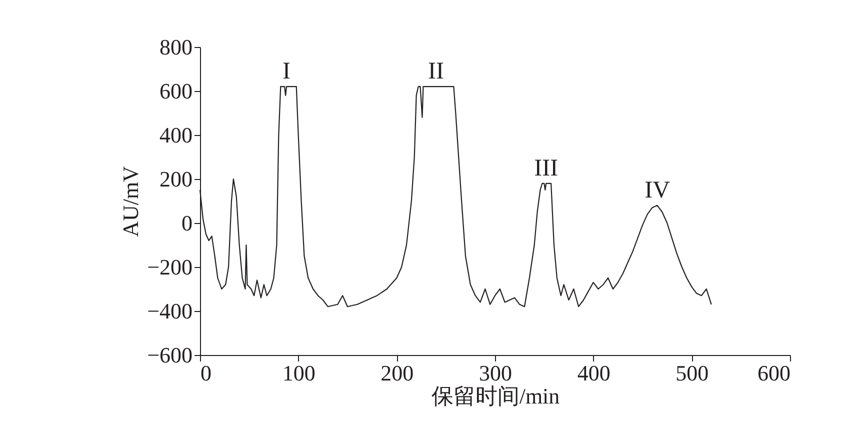  I want to click on y-tick-label: 400, so click(176, 135).